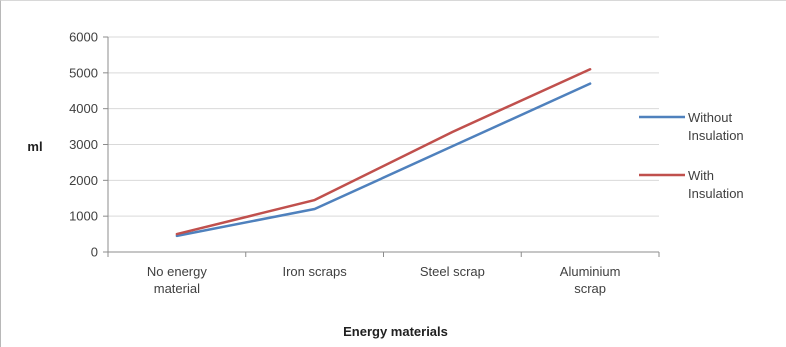 The width and height of the screenshot is (786, 347). What do you see at coordinates (395, 331) in the screenshot?
I see `x-axis-title: Energy materials` at bounding box center [395, 331].